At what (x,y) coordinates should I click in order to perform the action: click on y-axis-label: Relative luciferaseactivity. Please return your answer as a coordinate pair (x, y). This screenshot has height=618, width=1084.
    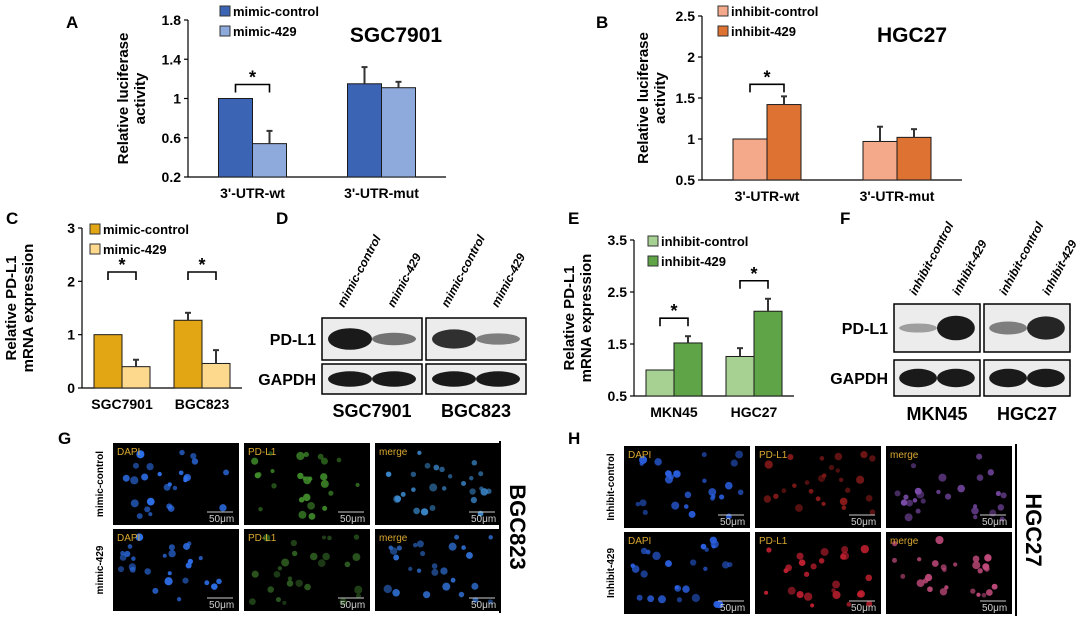
    Looking at the image, I should click on (652, 98).